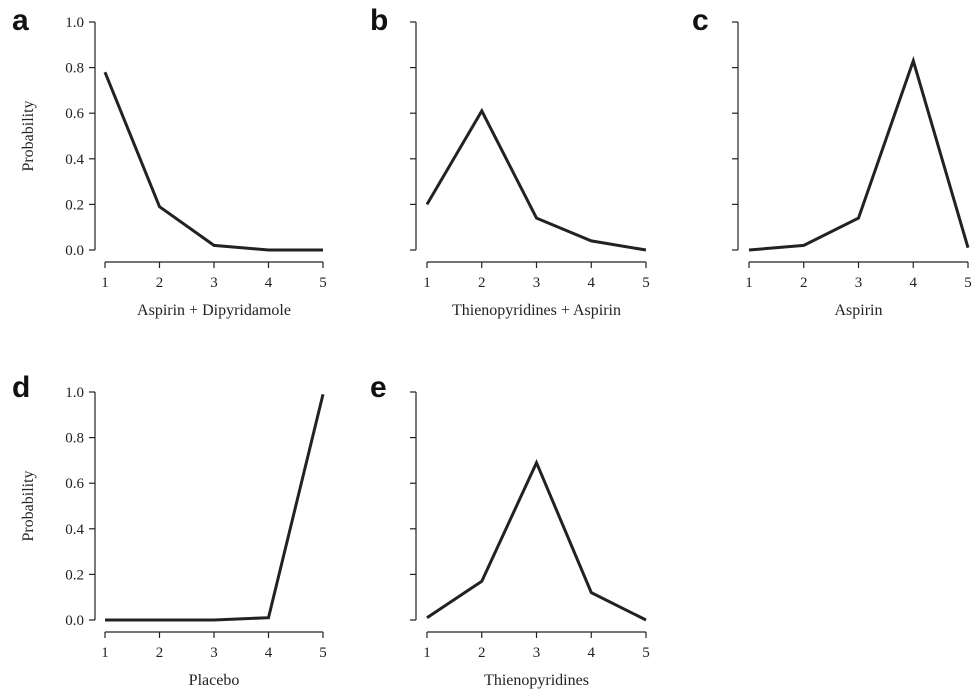 The width and height of the screenshot is (978, 697). I want to click on panel-letter: a, so click(20, 20).